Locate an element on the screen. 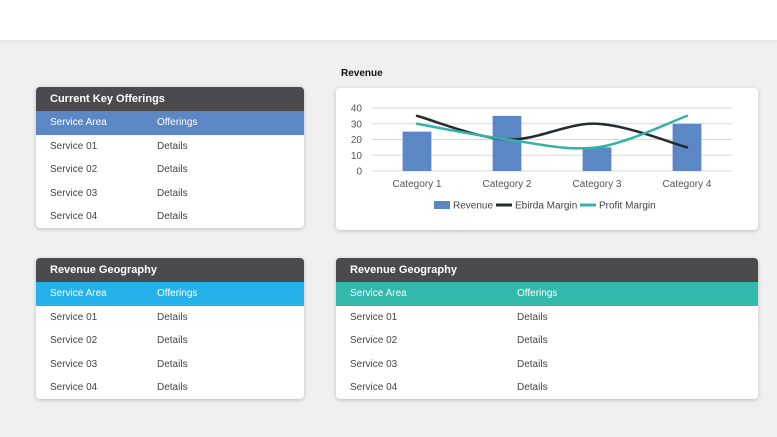 This screenshot has width=777, height=437. legend-label: Ebirda Margin is located at coordinates (546, 206).